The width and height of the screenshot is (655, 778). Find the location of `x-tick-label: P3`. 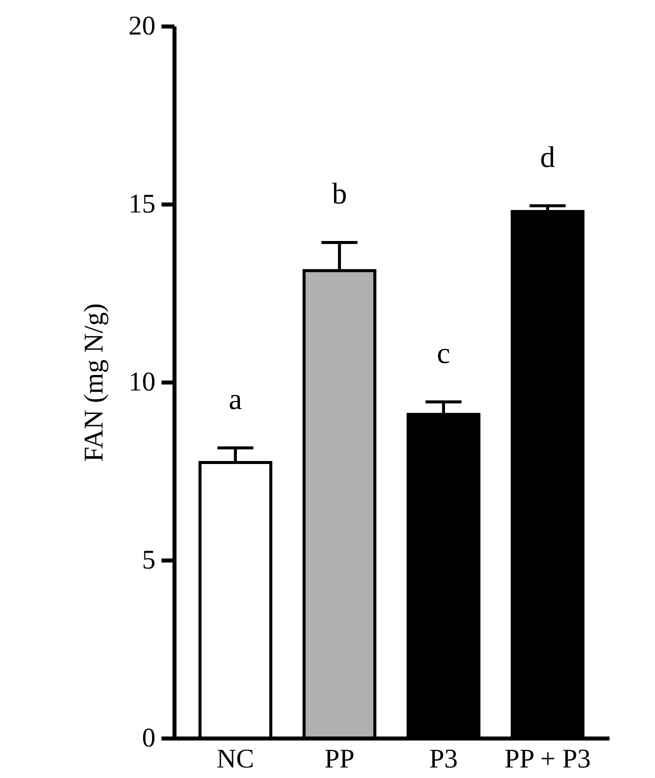

x-tick-label: P3 is located at coordinates (443, 759).